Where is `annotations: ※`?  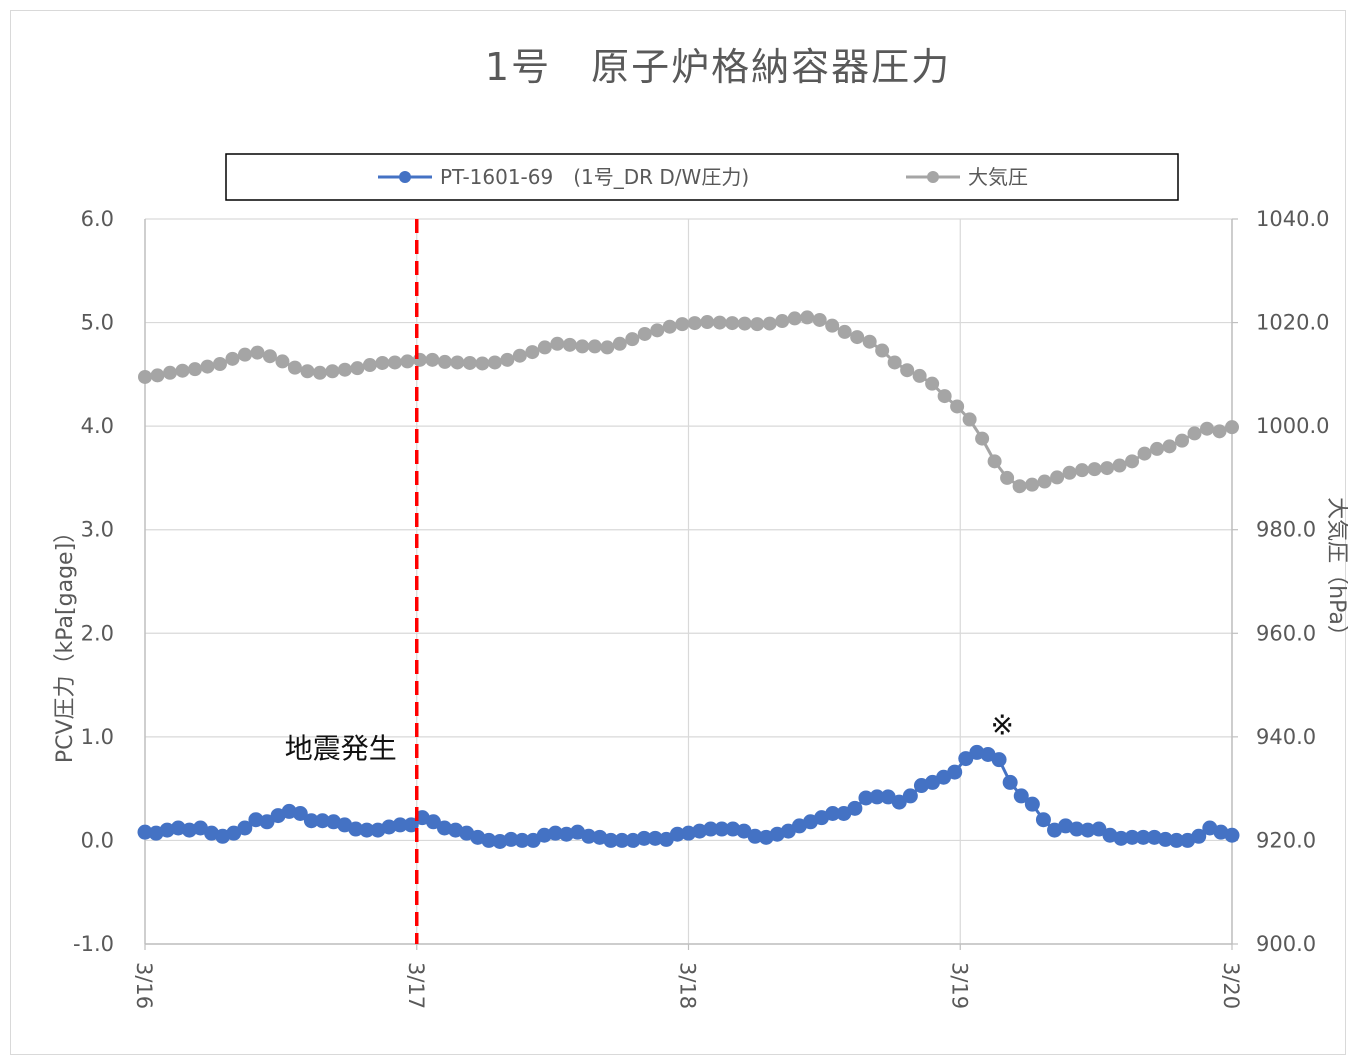
annotations: ※ is located at coordinates (1002, 724).